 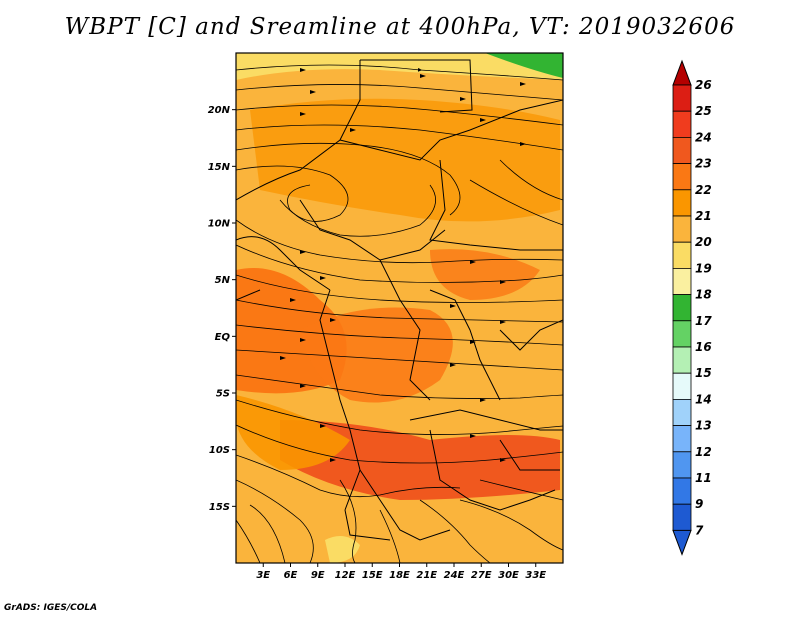 I want to click on colorbar-label: 18, so click(x=703, y=295).